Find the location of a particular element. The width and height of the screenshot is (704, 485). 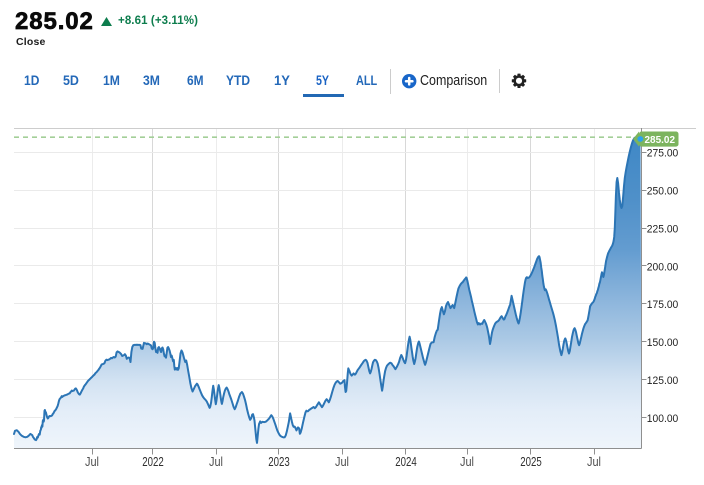

svg-text: 175.00 is located at coordinates (663, 305).